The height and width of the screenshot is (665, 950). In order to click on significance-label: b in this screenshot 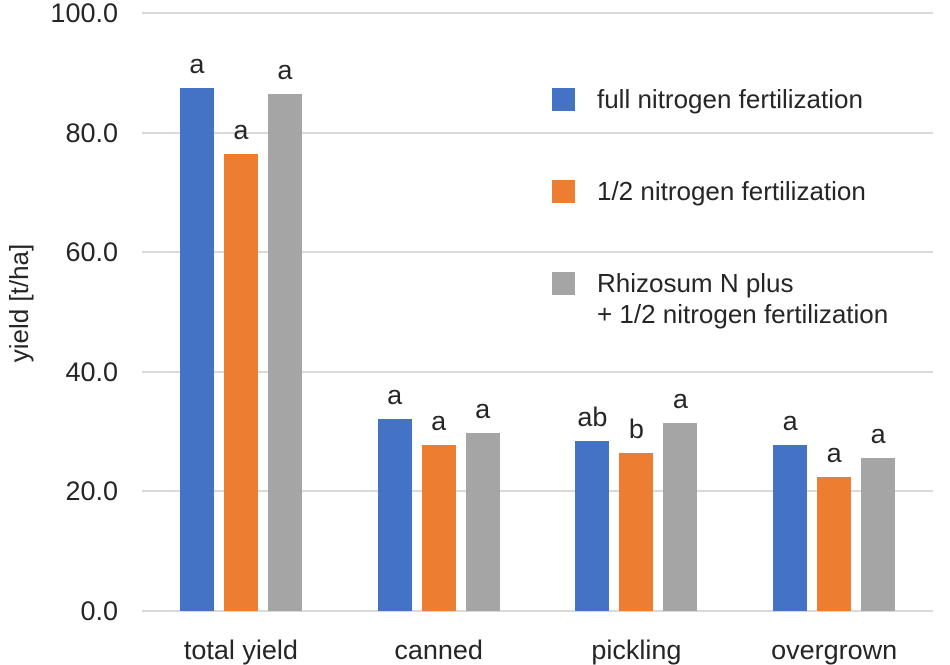, I will do `click(636, 429)`.